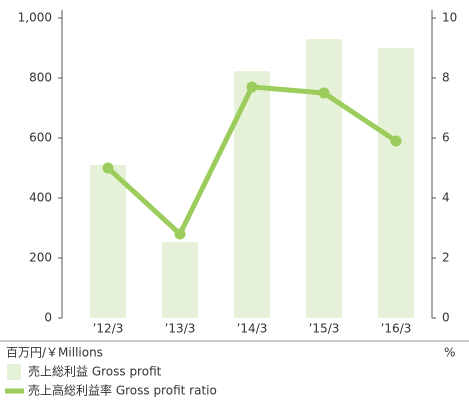 The image size is (469, 401). I want to click on y-tick-label: 1,000, so click(35, 18).